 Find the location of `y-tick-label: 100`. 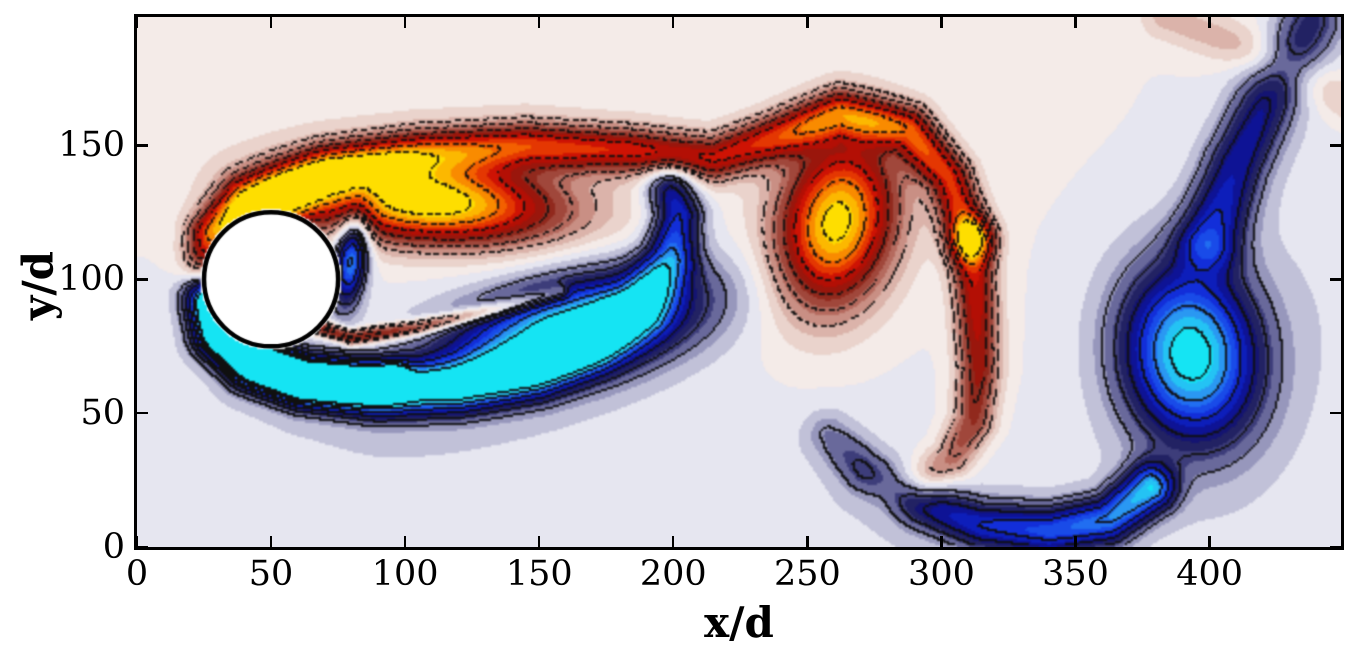

y-tick-label: 100 is located at coordinates (91, 279).